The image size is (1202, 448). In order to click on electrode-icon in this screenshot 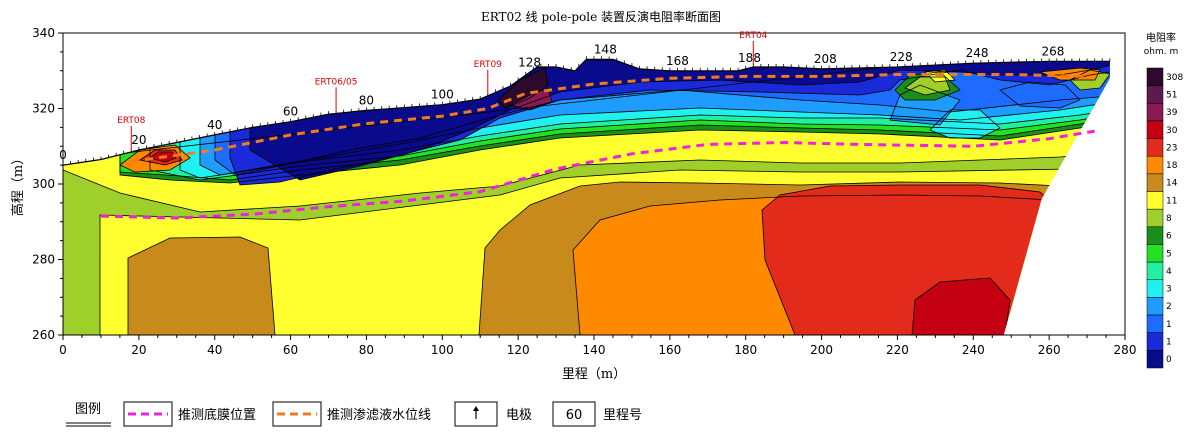, I will do `click(476, 412)`.